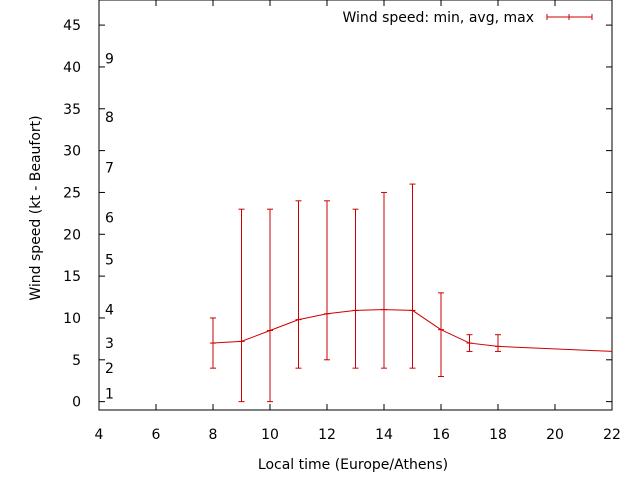 The height and width of the screenshot is (480, 640). What do you see at coordinates (109, 60) in the screenshot?
I see `beaufort-label: 9` at bounding box center [109, 60].